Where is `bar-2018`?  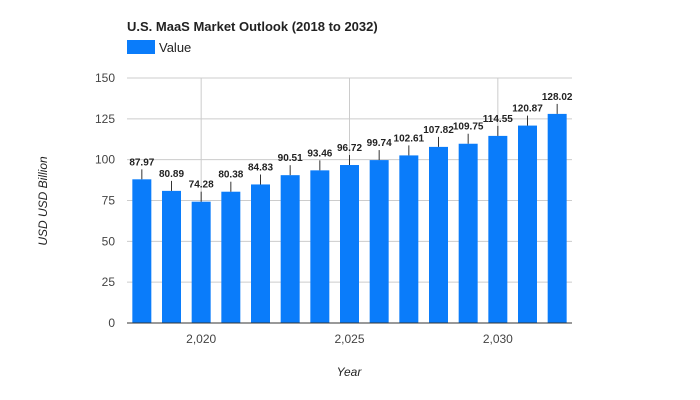
bar-2018 is located at coordinates (142, 251).